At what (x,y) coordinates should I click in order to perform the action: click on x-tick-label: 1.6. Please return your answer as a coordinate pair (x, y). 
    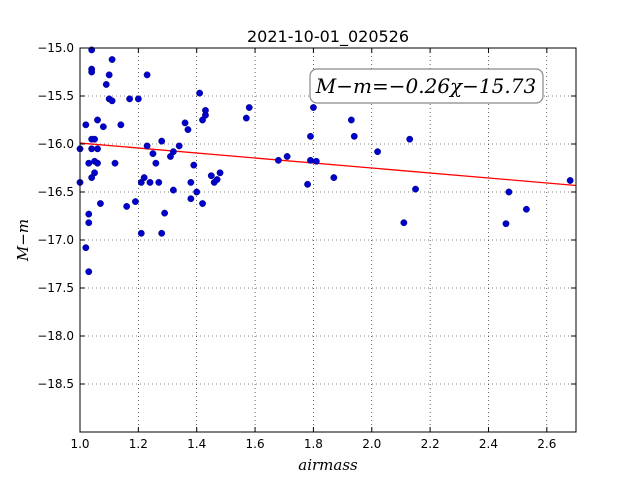
    Looking at the image, I should click on (255, 444).